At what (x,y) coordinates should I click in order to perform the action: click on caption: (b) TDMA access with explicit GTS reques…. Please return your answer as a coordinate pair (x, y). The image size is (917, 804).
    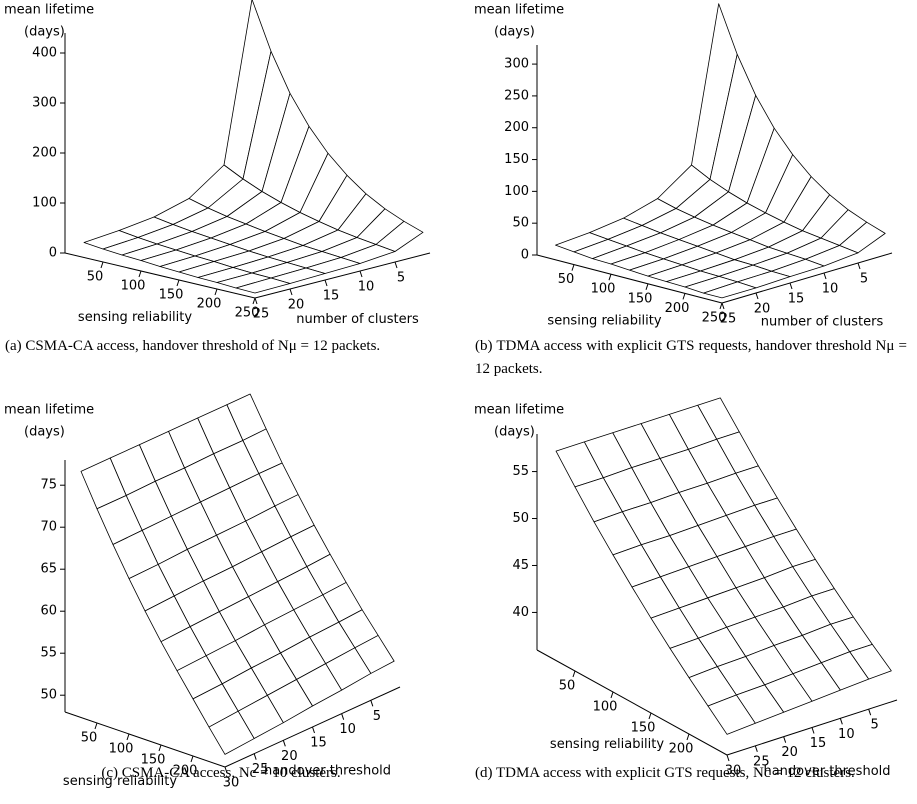
    Looking at the image, I should click on (691, 357).